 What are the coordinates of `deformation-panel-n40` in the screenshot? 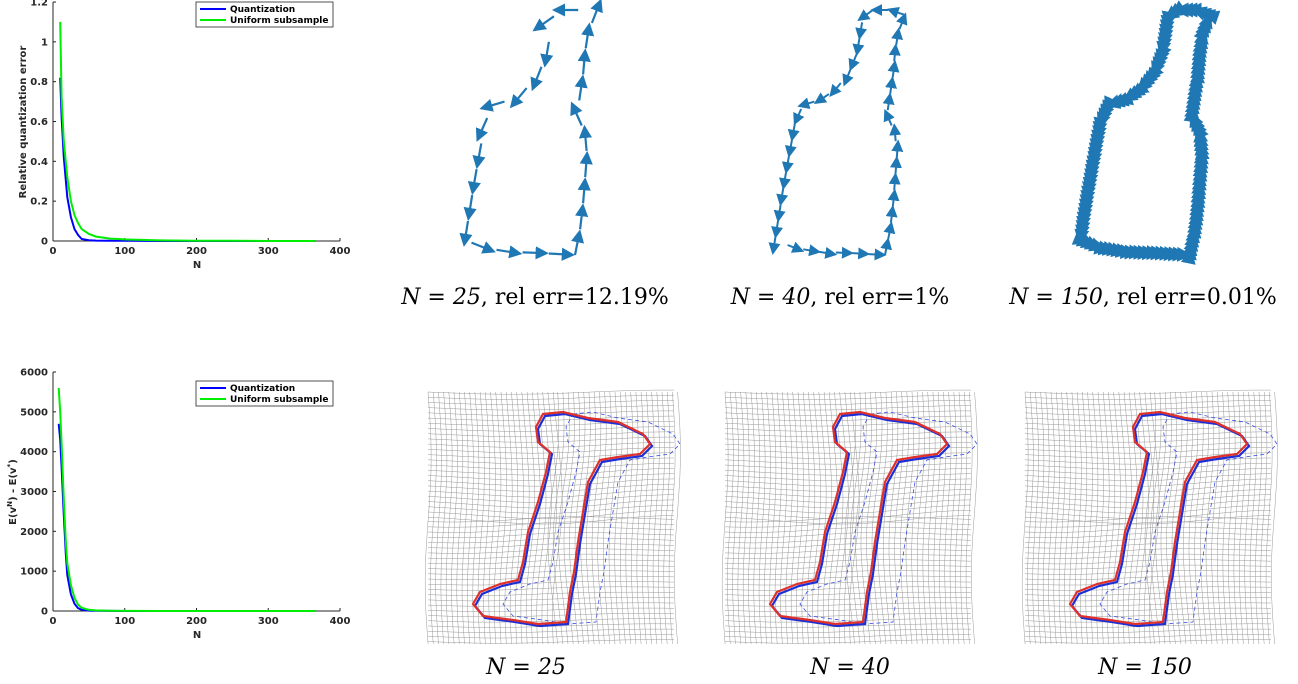 It's located at (849, 517).